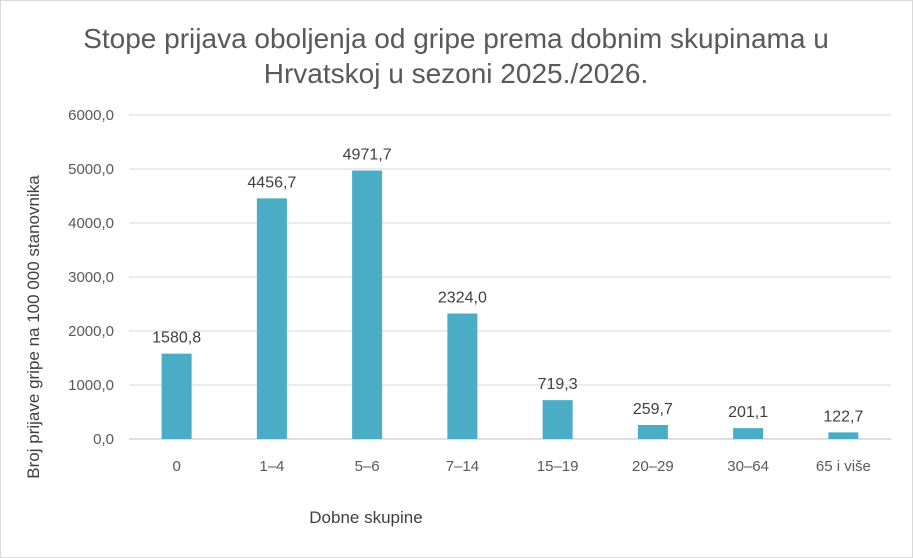  What do you see at coordinates (843, 416) in the screenshot?
I see `data-label: 122,7` at bounding box center [843, 416].